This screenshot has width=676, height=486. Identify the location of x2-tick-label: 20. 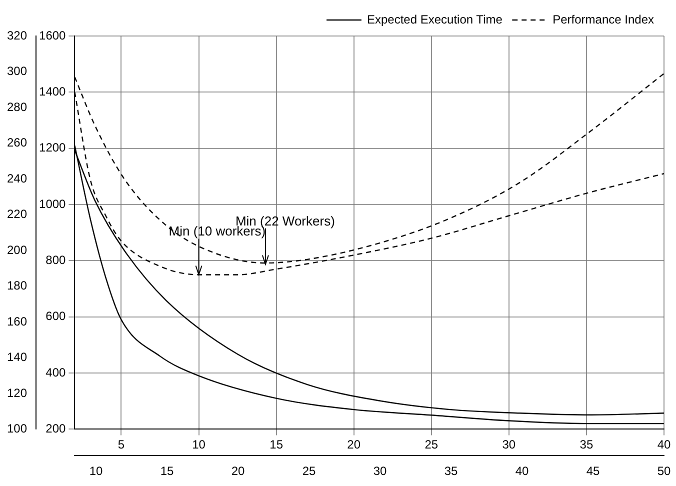
(238, 471).